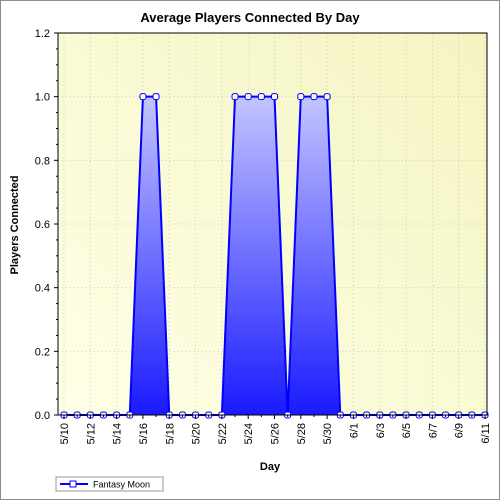 This screenshot has width=500, height=500. What do you see at coordinates (354, 430) in the screenshot?
I see `x-tick-label: 6/1` at bounding box center [354, 430].